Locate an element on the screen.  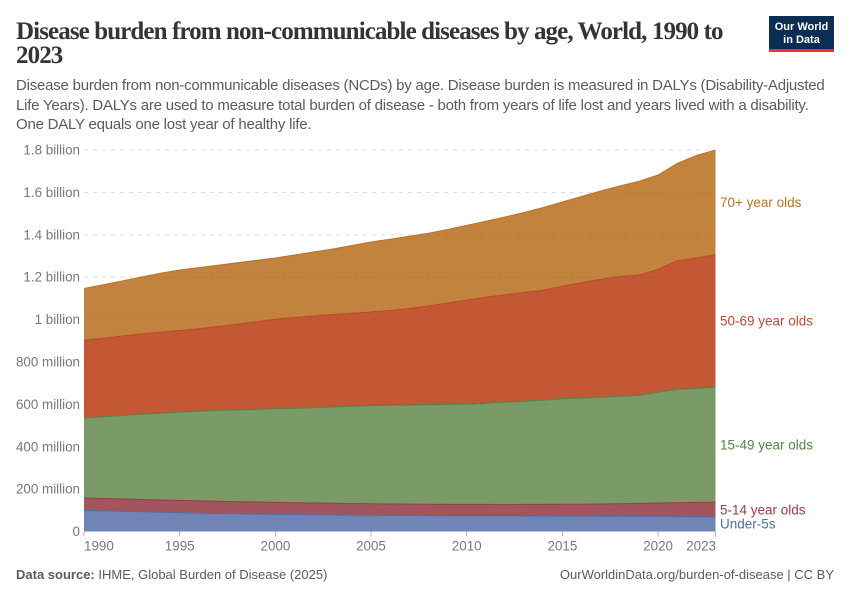
svg-text: 400 million is located at coordinates (48, 446).